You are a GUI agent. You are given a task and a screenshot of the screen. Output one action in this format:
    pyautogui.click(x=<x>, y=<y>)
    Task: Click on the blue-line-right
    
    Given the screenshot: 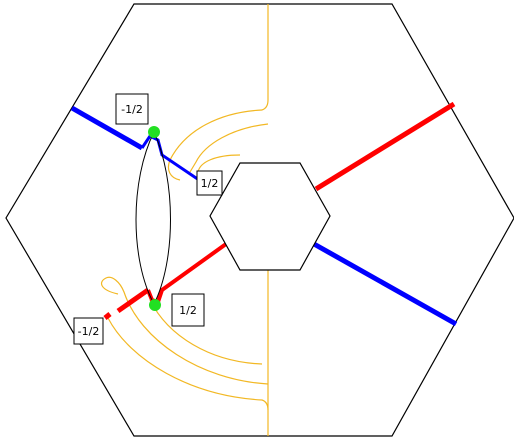 What is the action you would take?
    pyautogui.click(x=385, y=284)
    